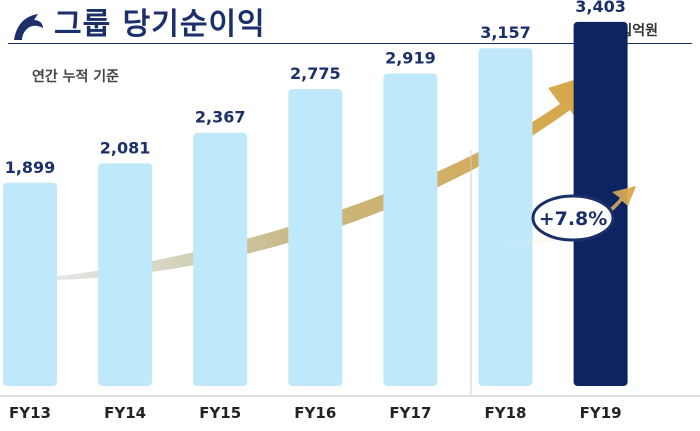 This screenshot has height=431, width=700. Describe the element at coordinates (315, 73) in the screenshot. I see `value-label-fy16: 2,775` at that location.